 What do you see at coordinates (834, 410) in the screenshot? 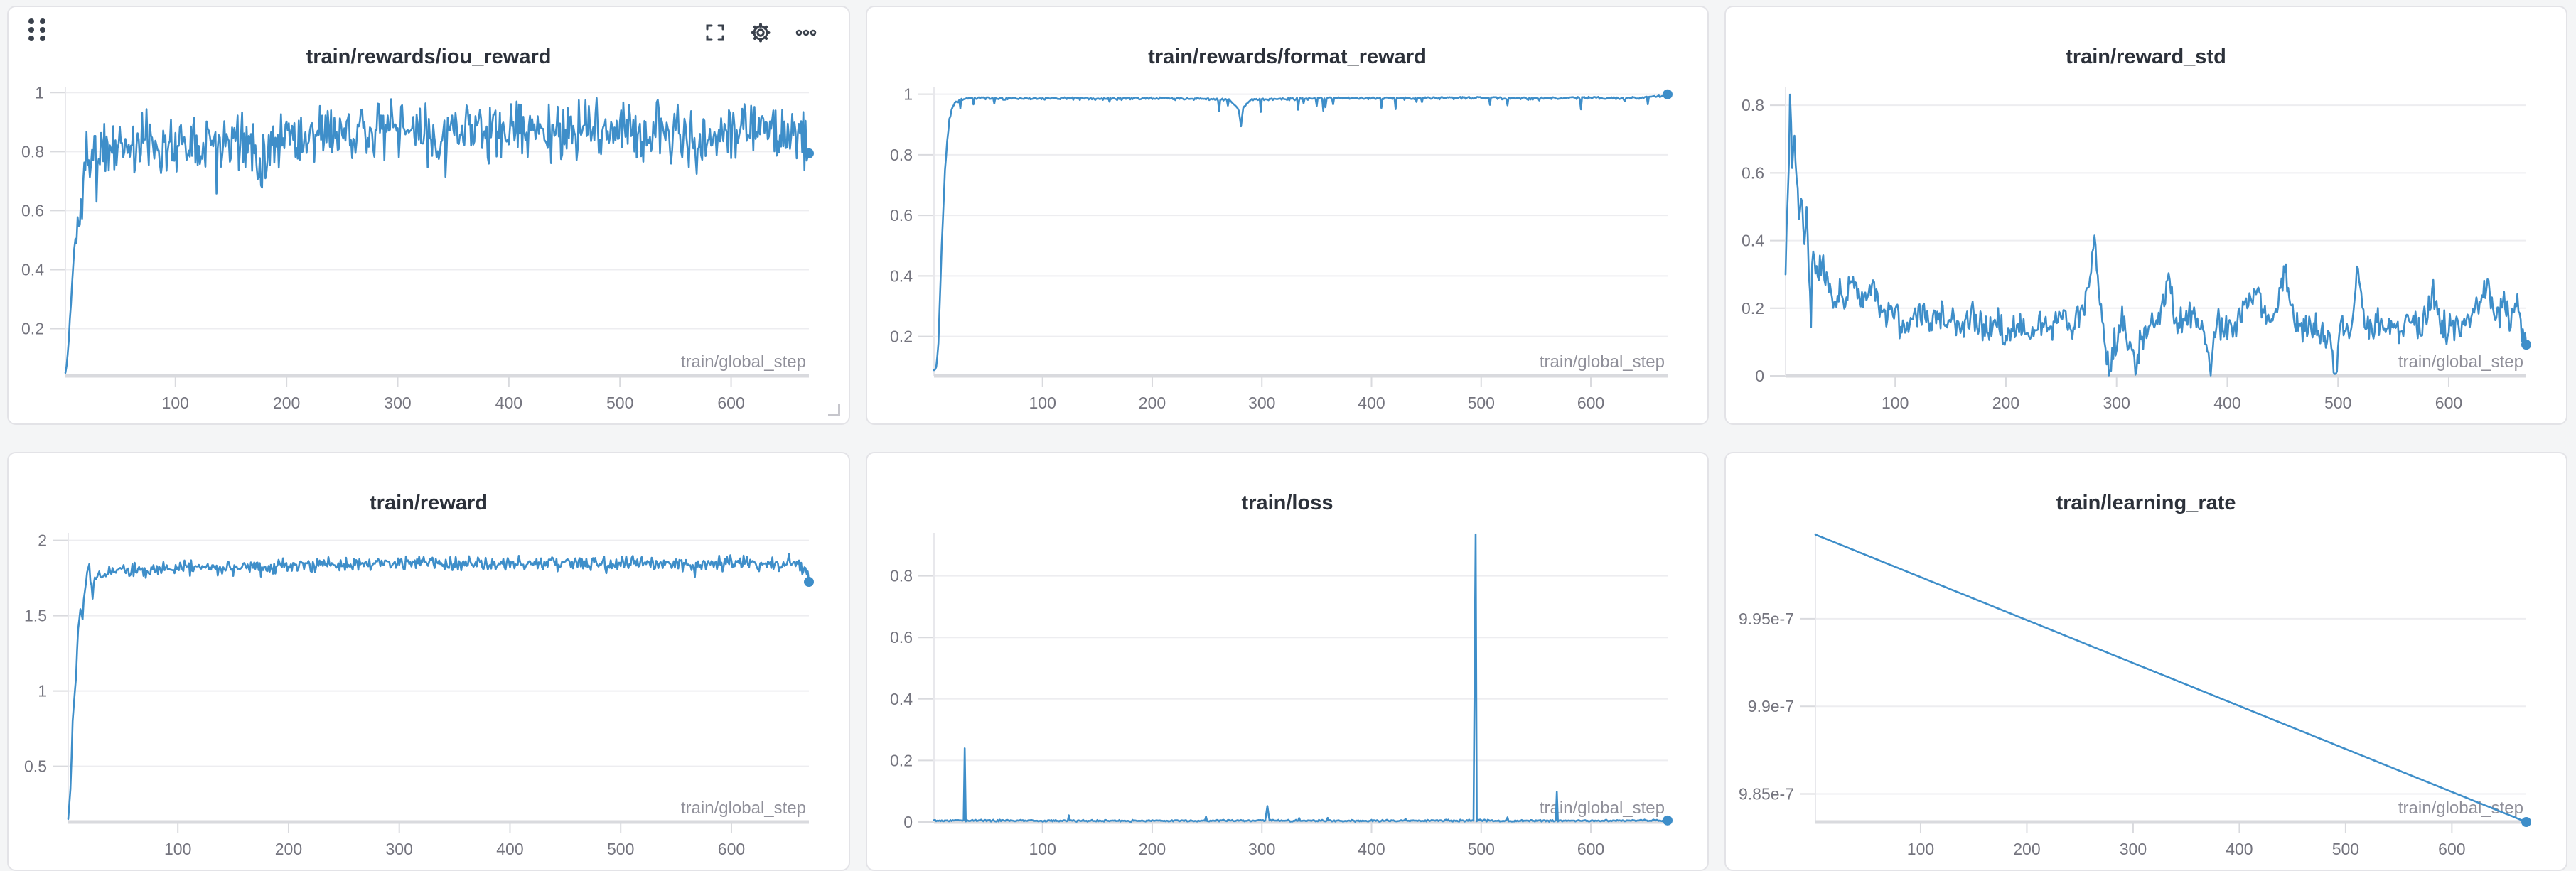
I see `resize-handle-icon` at bounding box center [834, 410].